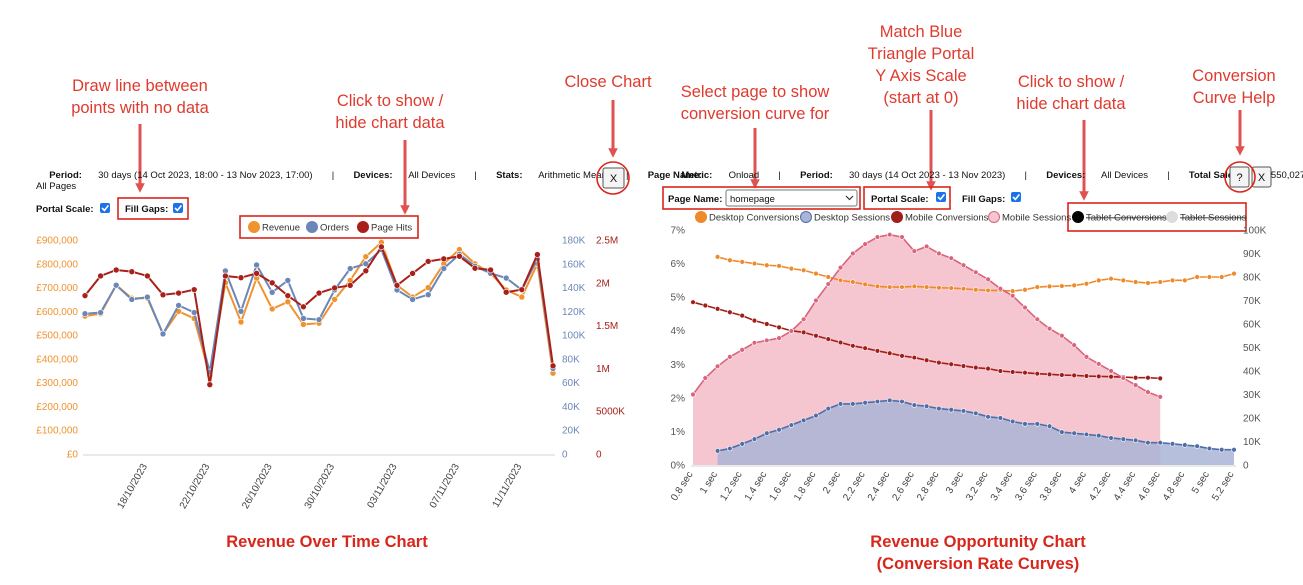 Image resolution: width=1303 pixels, height=585 pixels. Describe the element at coordinates (977, 486) in the screenshot. I see `x-tick-label: 3.2 sec` at that location.